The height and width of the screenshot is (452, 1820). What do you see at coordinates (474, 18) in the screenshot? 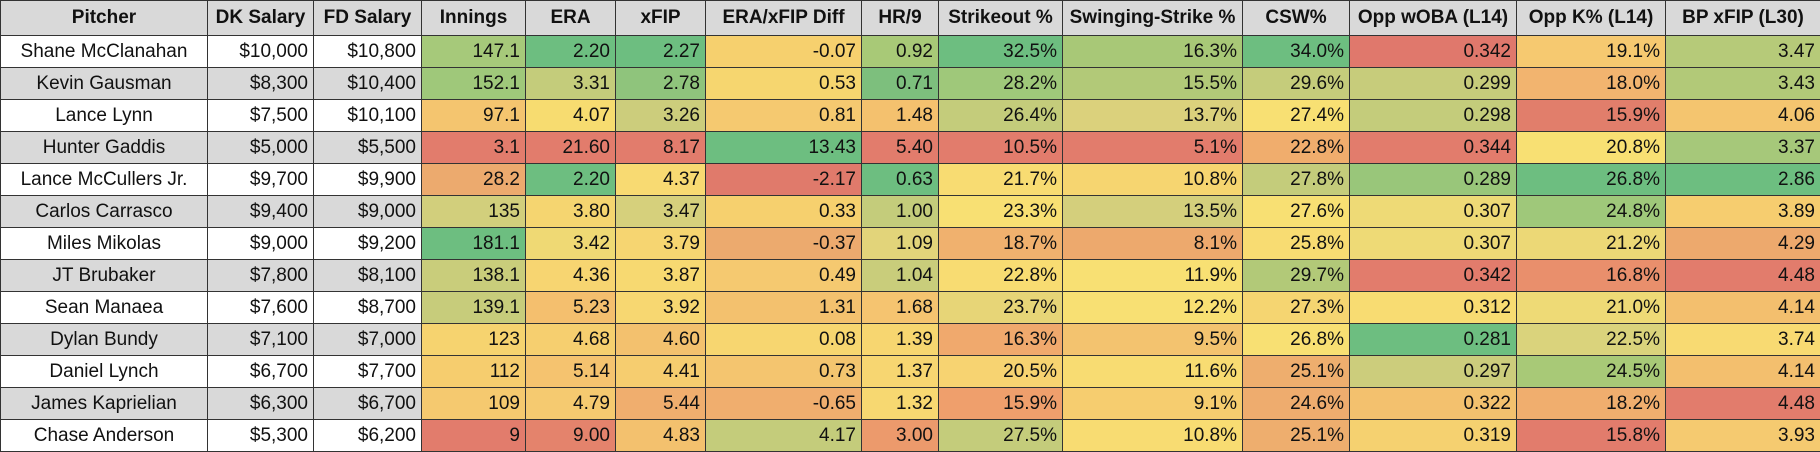
I see `column-header: Innings` at bounding box center [474, 18].